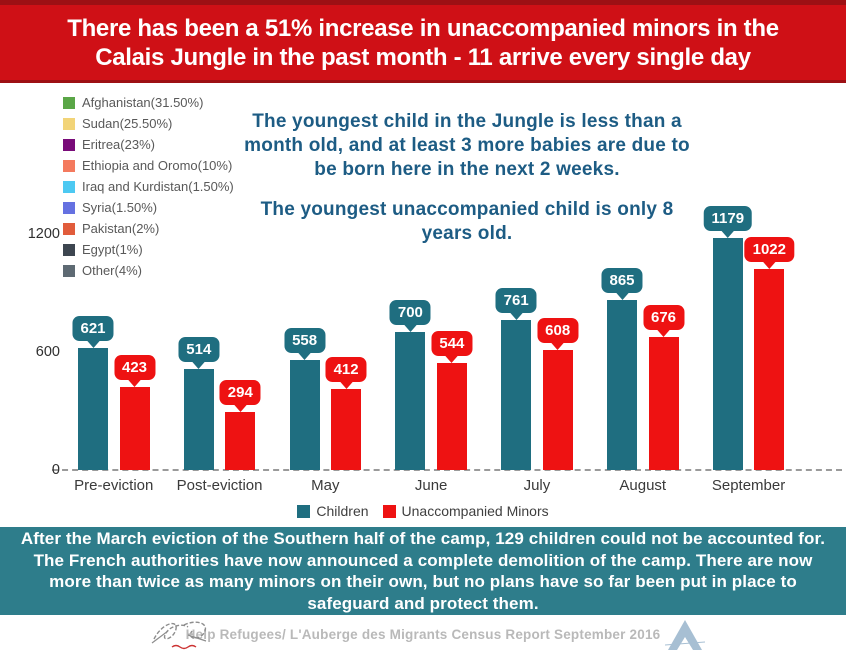 The width and height of the screenshot is (846, 653). What do you see at coordinates (43, 234) in the screenshot?
I see `y-axis-tick-label: 1200` at bounding box center [43, 234].